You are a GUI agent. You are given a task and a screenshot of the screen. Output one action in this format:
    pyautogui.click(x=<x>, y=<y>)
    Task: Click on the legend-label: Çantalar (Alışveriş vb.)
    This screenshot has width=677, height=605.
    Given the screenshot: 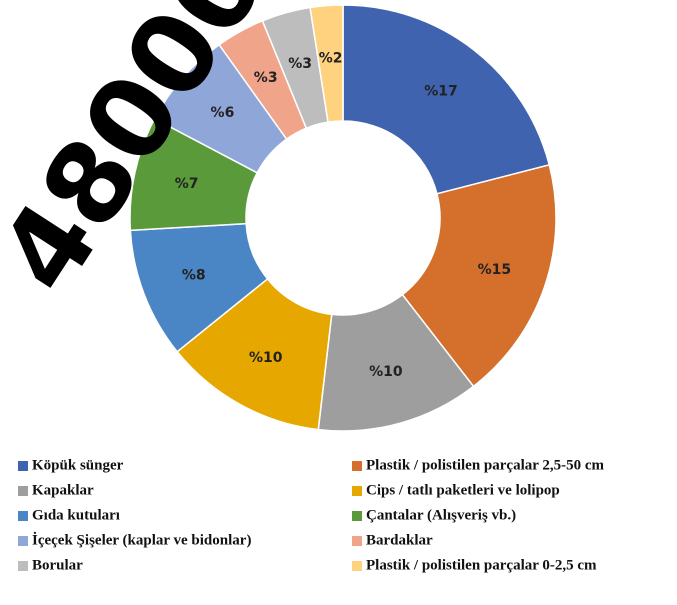 What is the action you would take?
    pyautogui.click(x=441, y=515)
    